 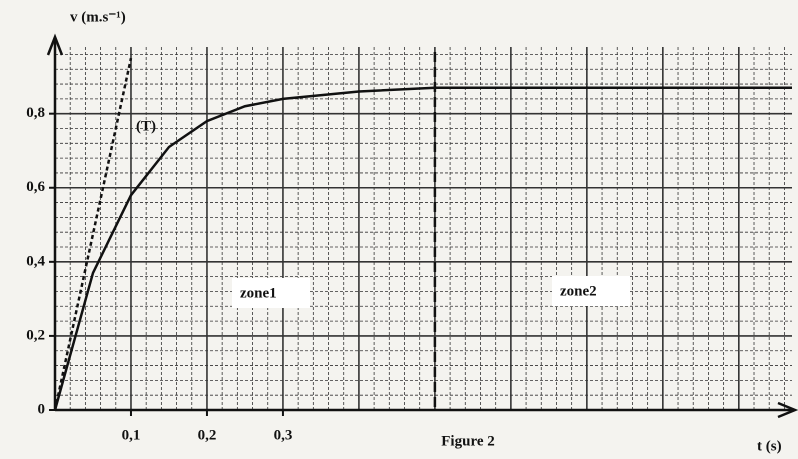 What do you see at coordinates (131, 435) in the screenshot?
I see `x-tick-label: 0,1` at bounding box center [131, 435].